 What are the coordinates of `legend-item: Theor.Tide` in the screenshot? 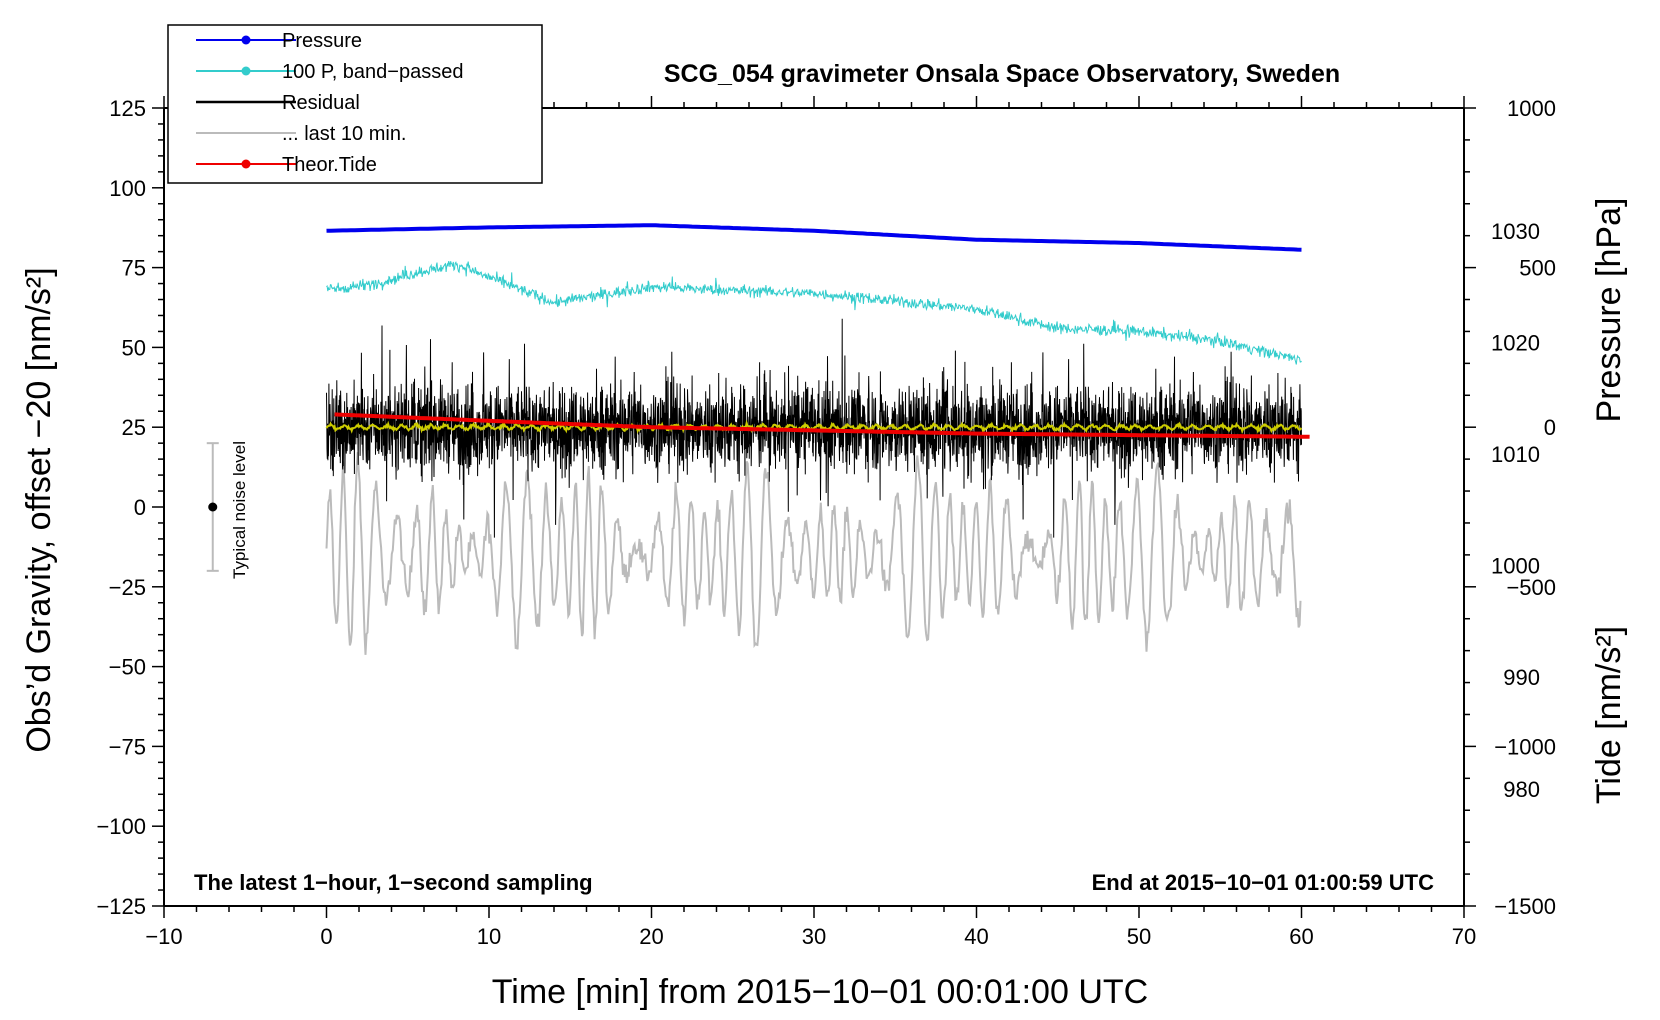 It's located at (286, 165).